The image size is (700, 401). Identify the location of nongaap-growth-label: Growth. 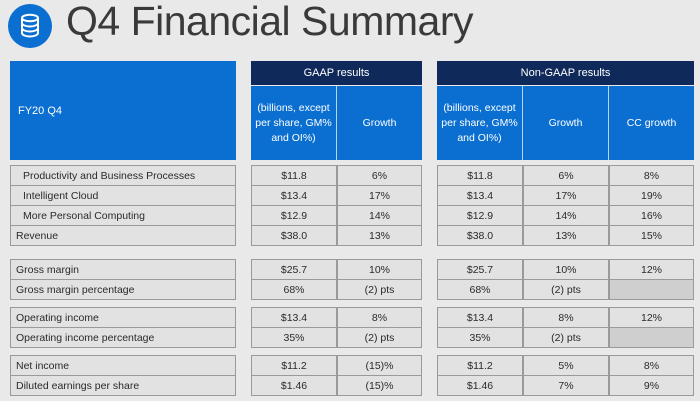
(565, 123).